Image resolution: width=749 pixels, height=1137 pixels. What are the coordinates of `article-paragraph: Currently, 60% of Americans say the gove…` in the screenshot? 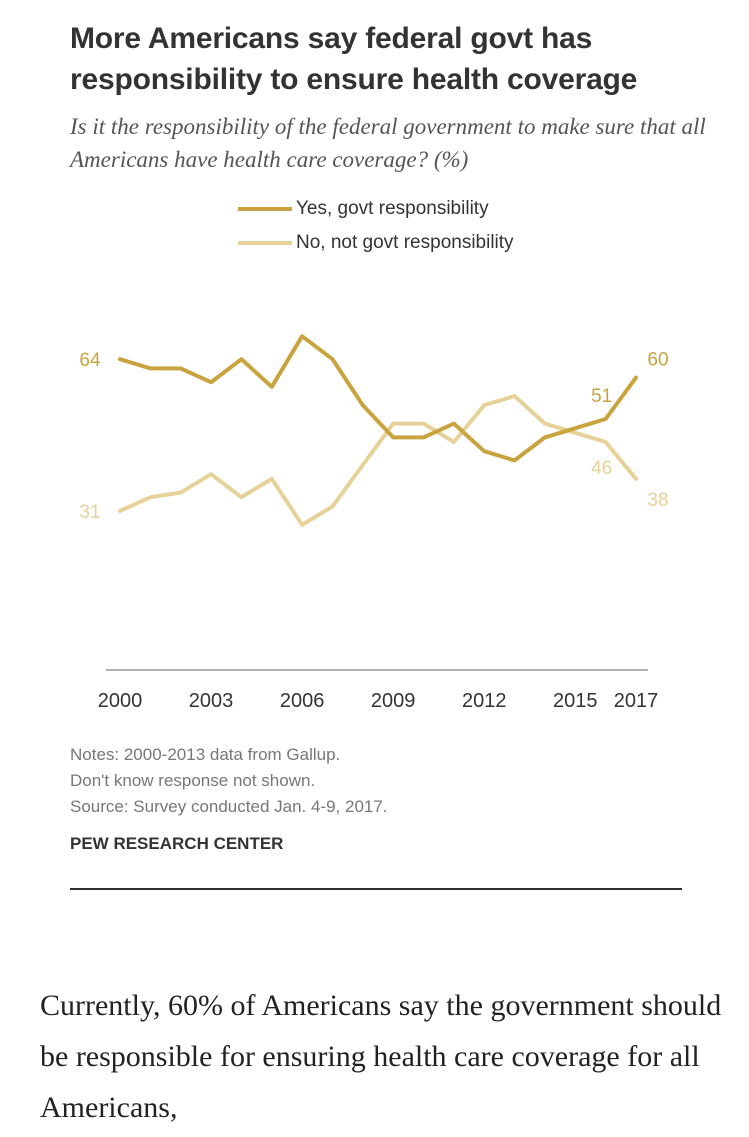 It's located at (381, 1056).